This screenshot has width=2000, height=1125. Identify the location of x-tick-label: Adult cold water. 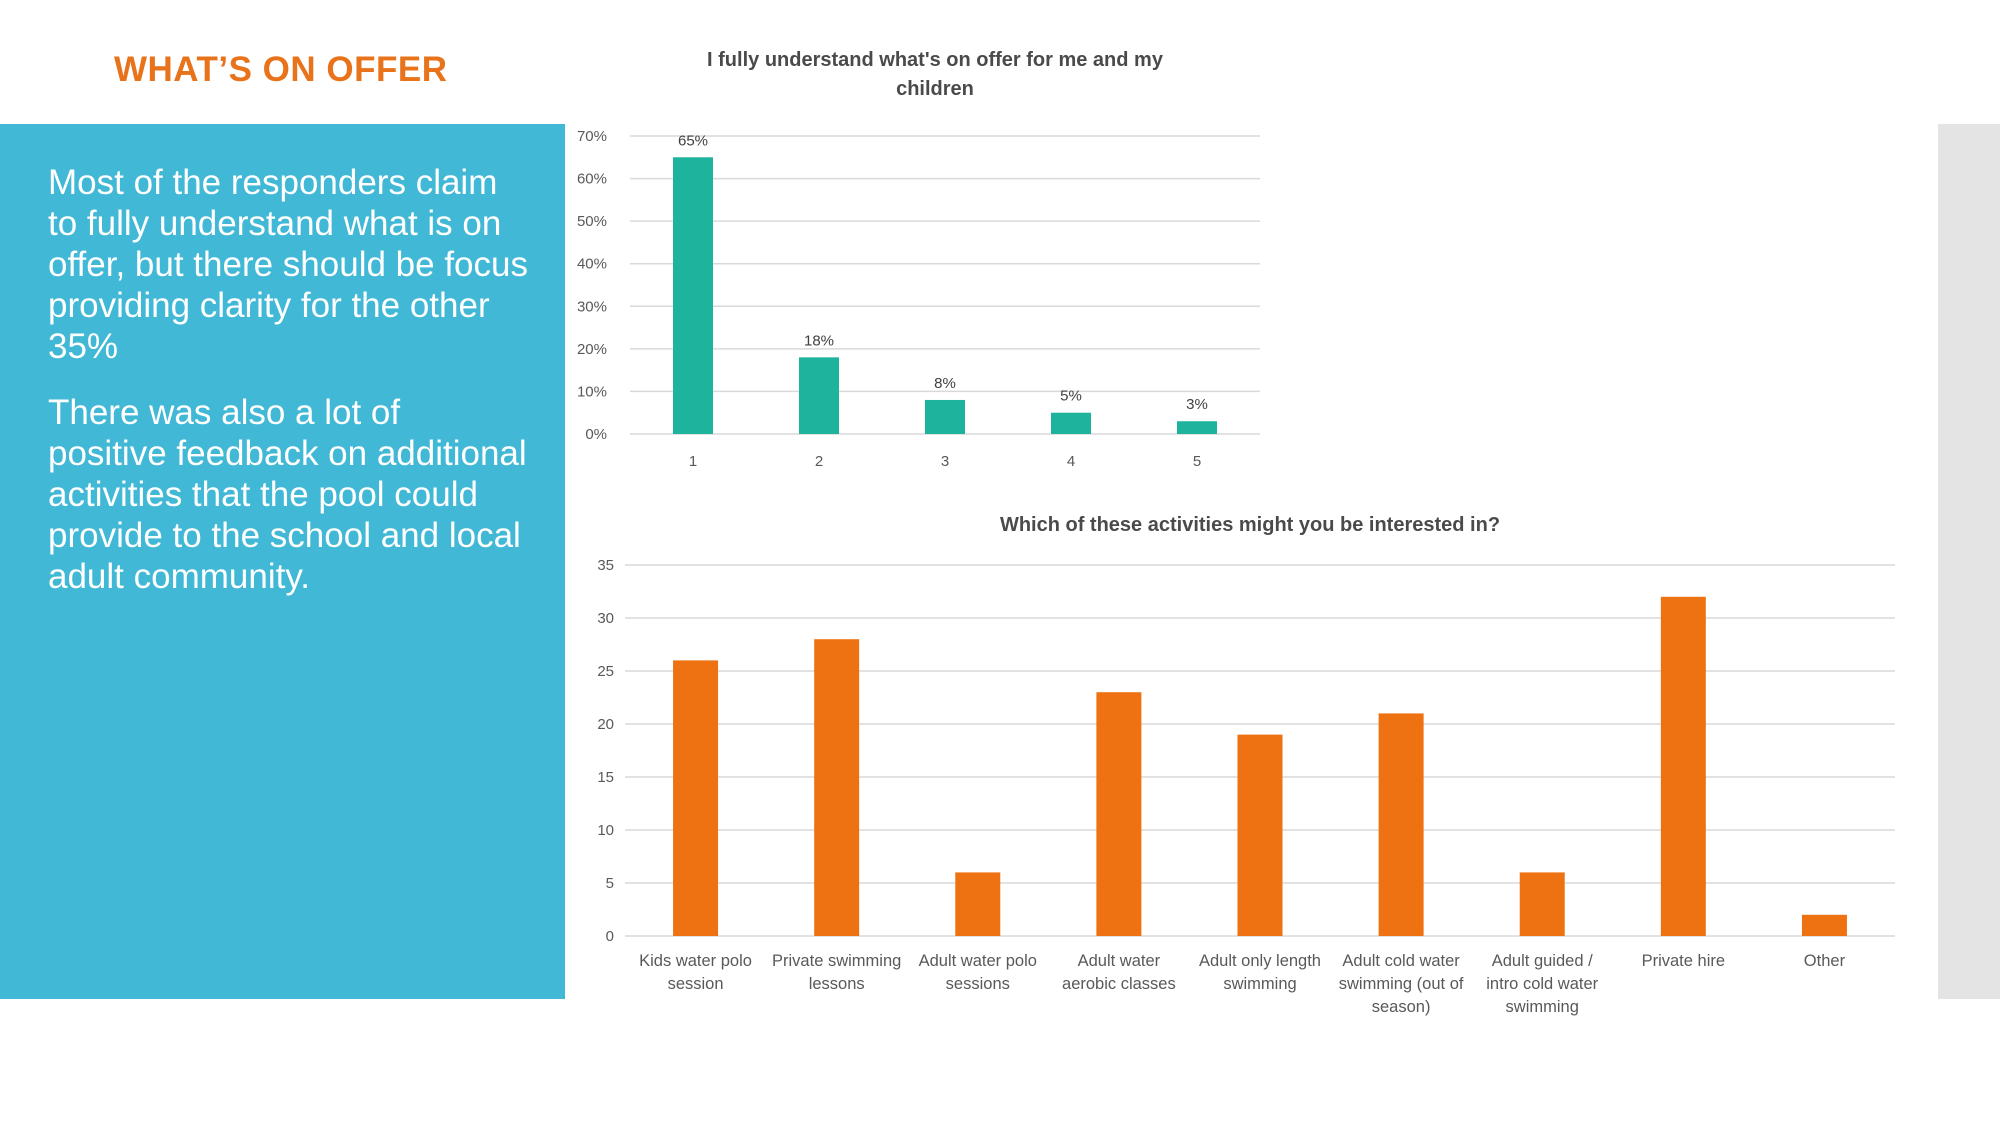
(1401, 961).